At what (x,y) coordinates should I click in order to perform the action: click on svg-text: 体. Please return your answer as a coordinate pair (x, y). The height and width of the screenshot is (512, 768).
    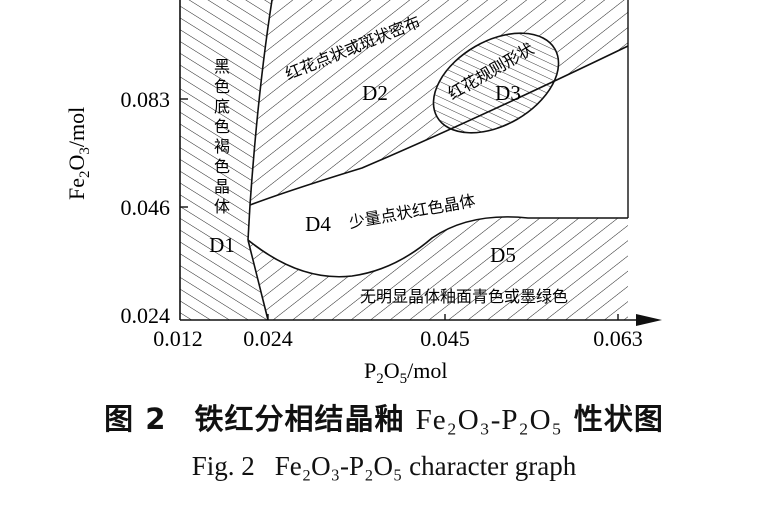
    Looking at the image, I should click on (222, 206).